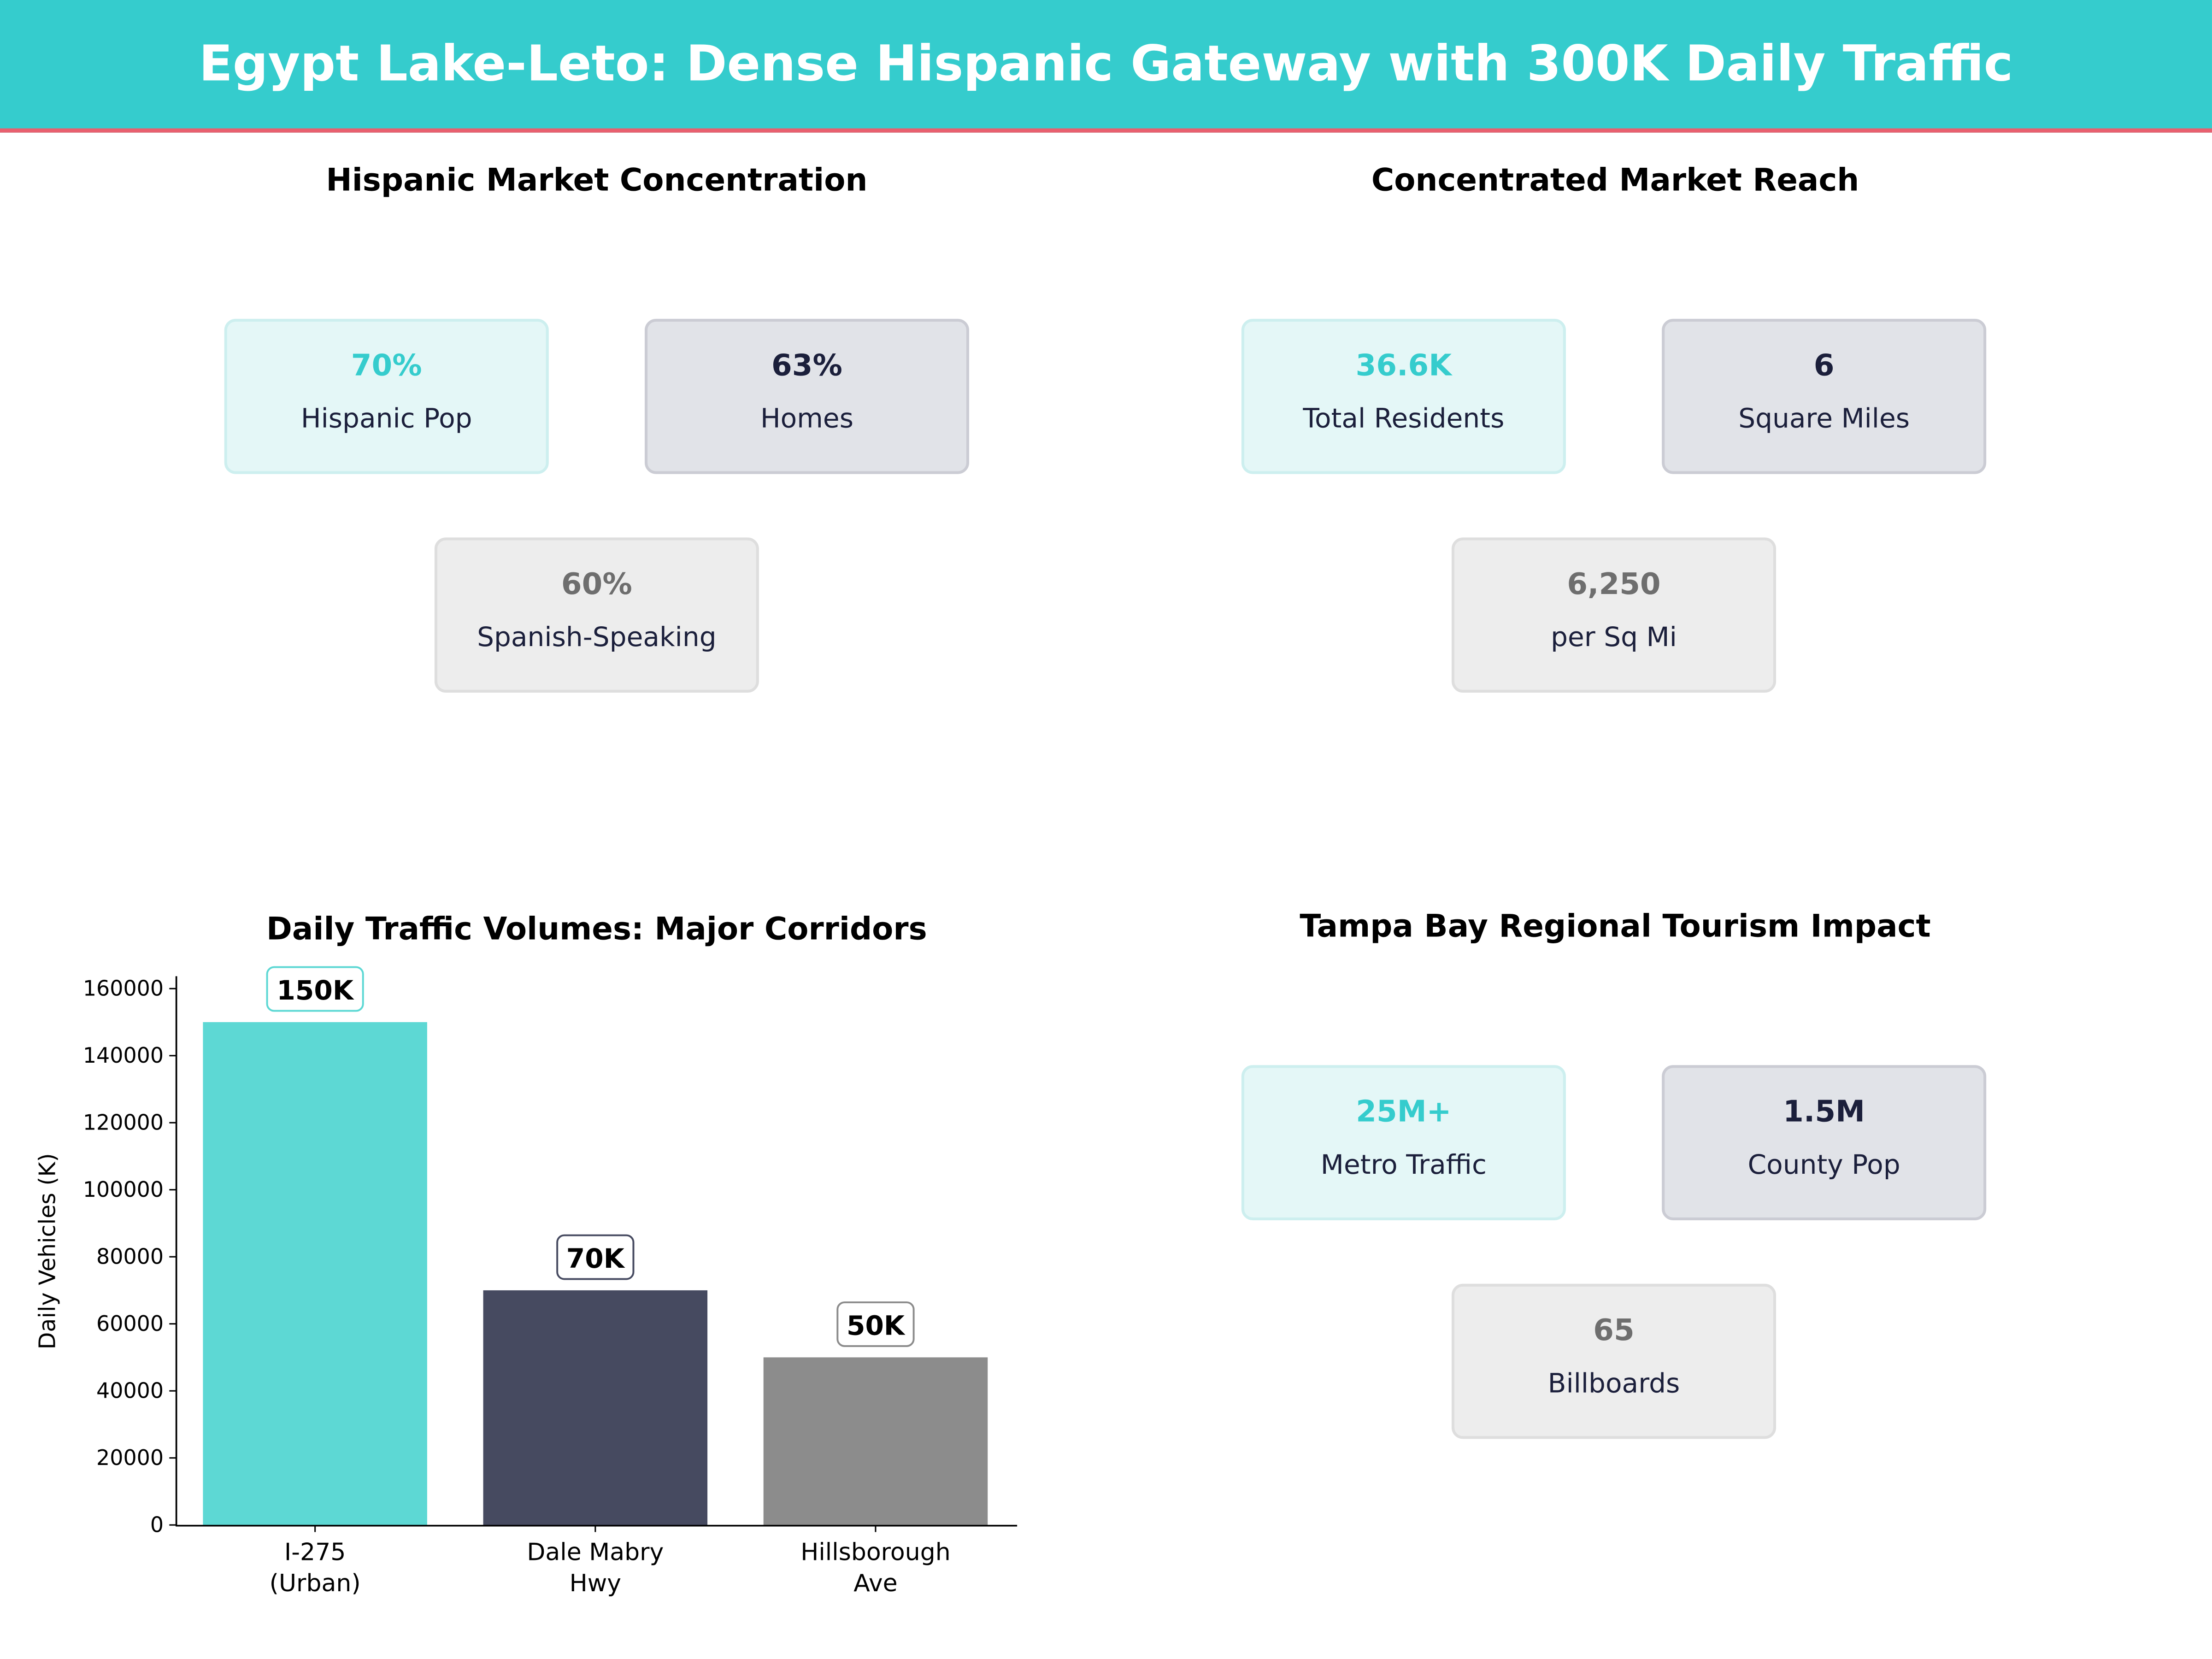 This screenshot has width=2212, height=1659. What do you see at coordinates (1614, 584) in the screenshot?
I see `stat-value: 6,250` at bounding box center [1614, 584].